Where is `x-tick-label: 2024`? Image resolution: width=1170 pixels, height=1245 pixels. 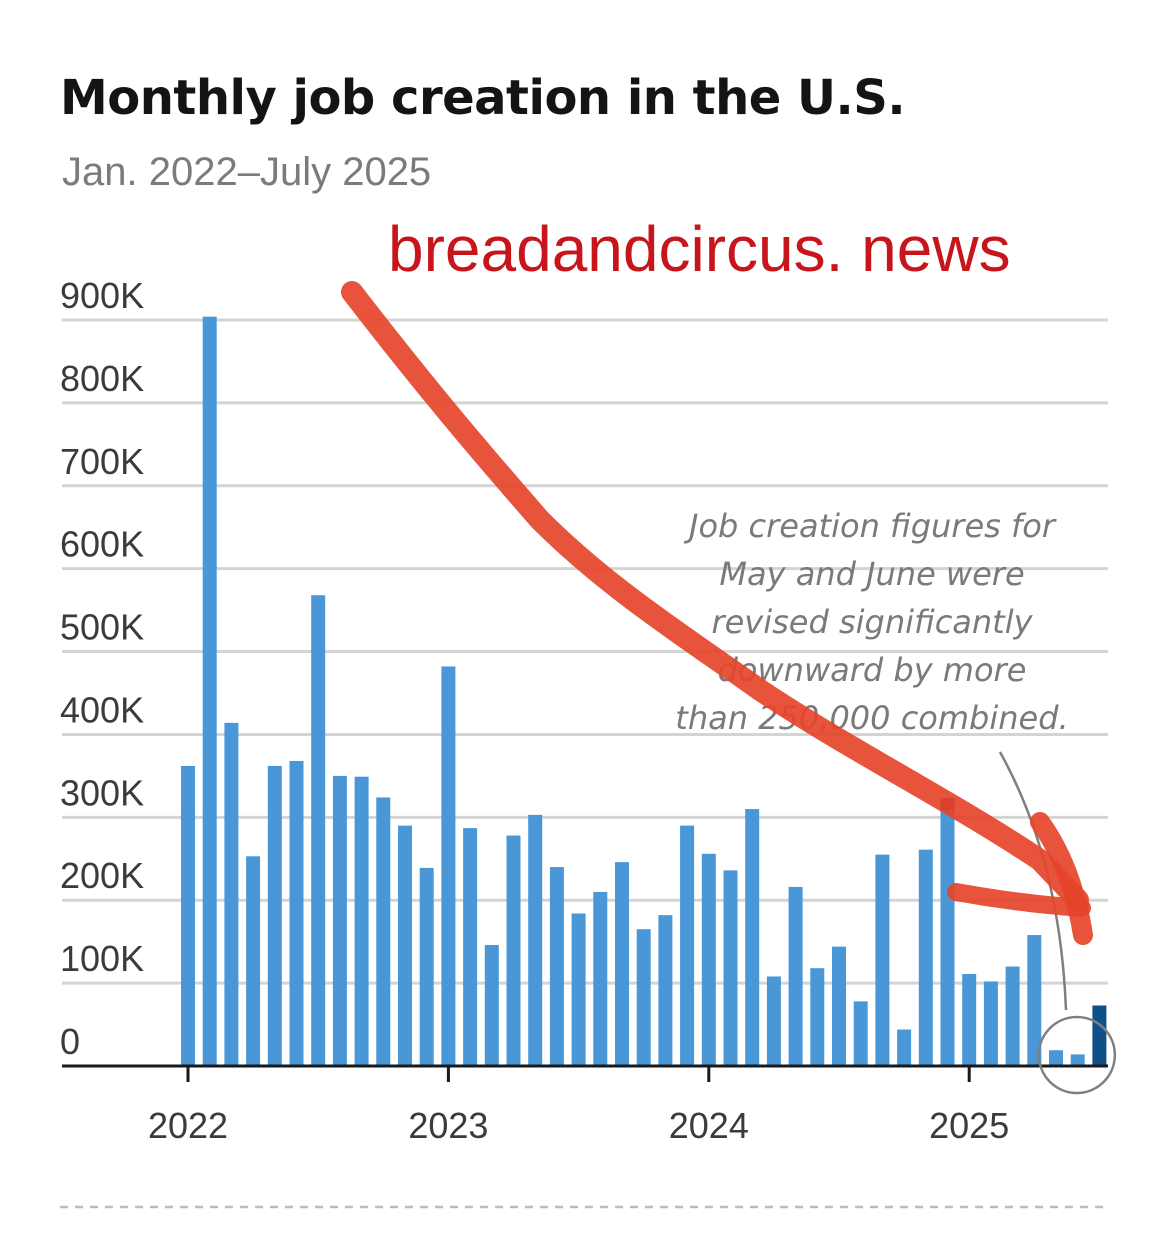 x-tick-label: 2024 is located at coordinates (709, 1125).